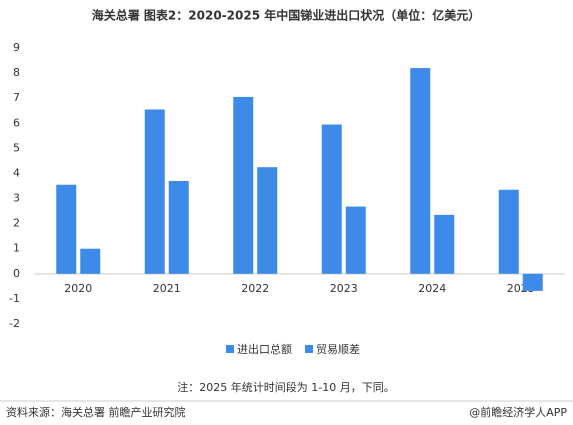  I want to click on x-tick-label: 2021, so click(167, 288).